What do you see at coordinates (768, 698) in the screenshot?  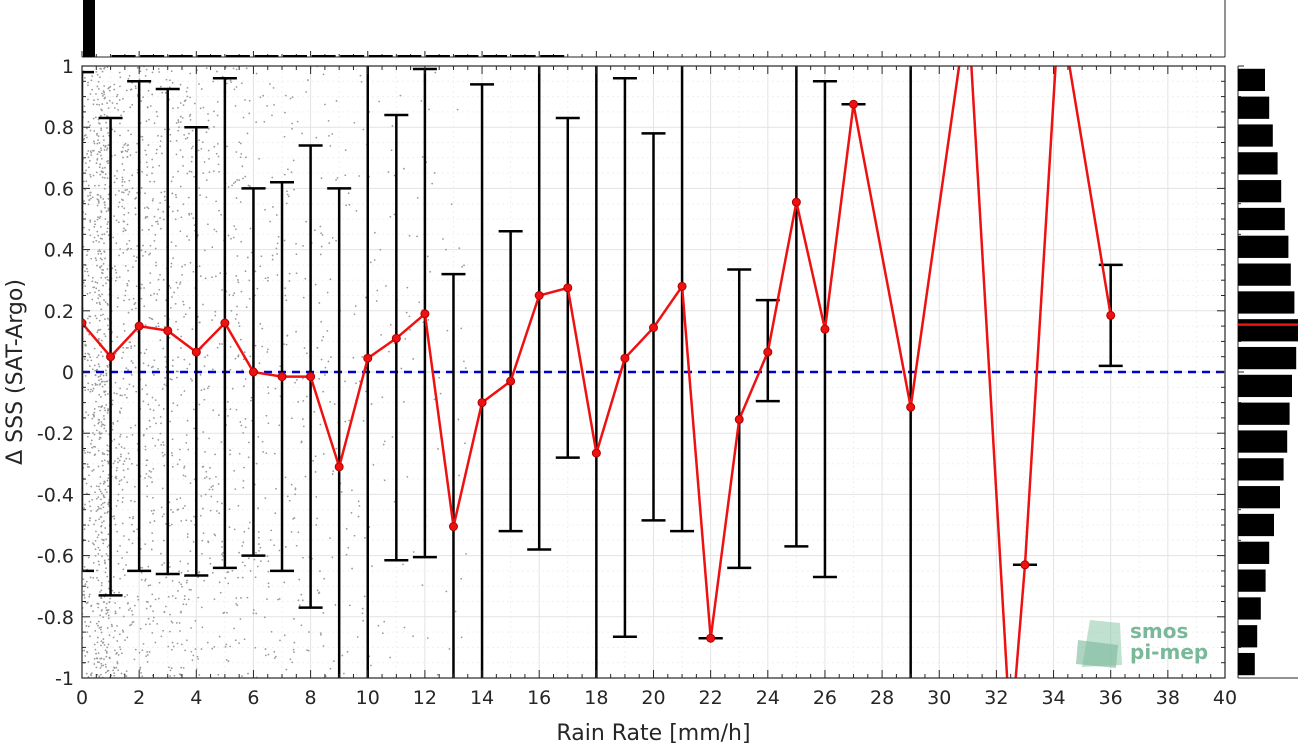 I see `x-tick-label: 24` at bounding box center [768, 698].